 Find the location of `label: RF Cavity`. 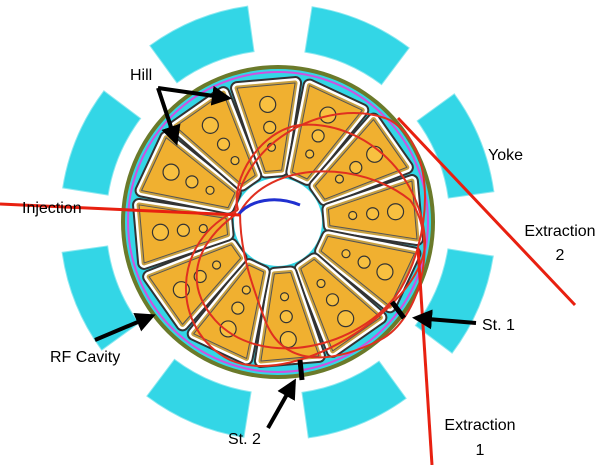

label: RF Cavity is located at coordinates (85, 357).